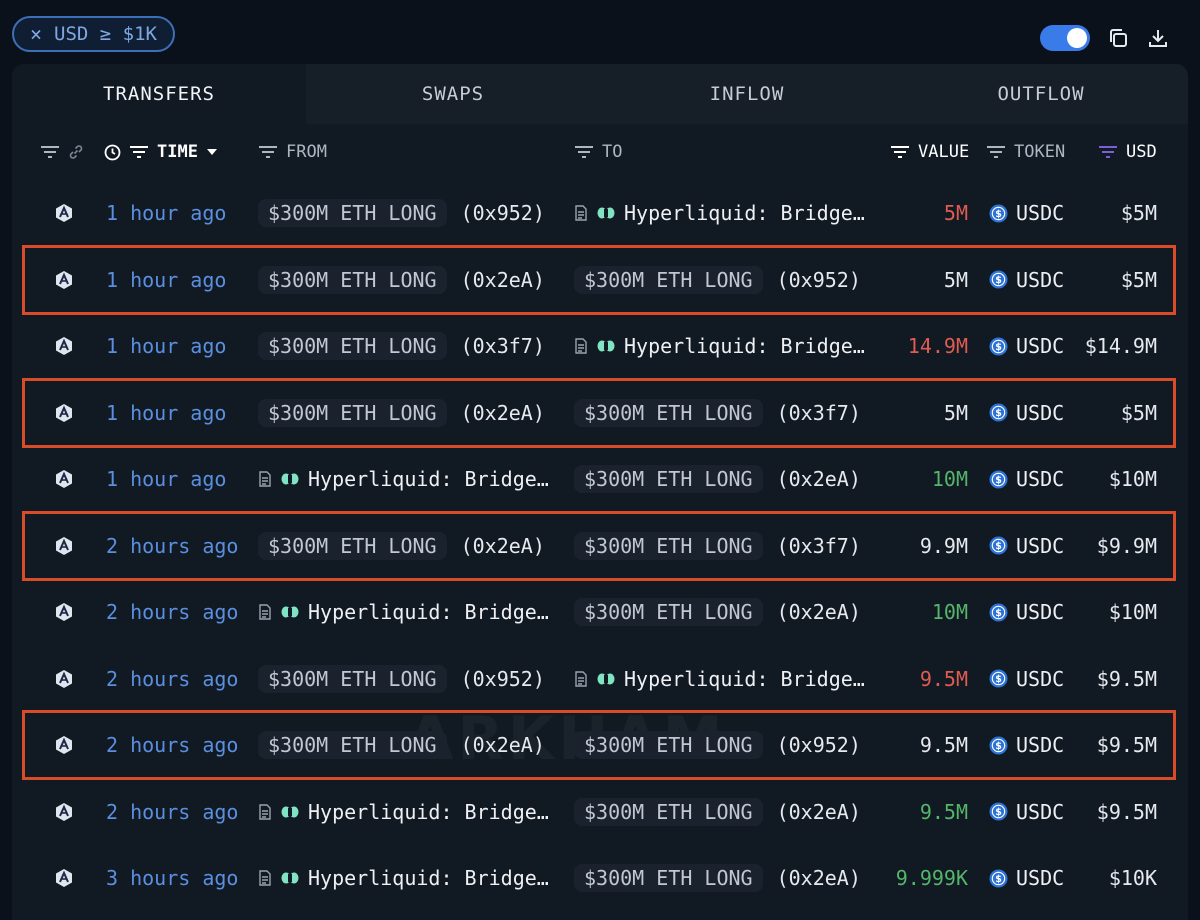  Describe the element at coordinates (1118, 38) in the screenshot. I see `copy-icon` at that location.